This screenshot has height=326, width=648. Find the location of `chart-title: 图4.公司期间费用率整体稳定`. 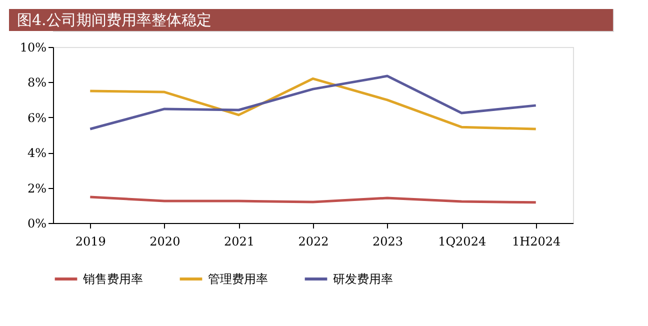

chart-title: 图4.公司期间费用率整体稳定 is located at coordinates (114, 20).